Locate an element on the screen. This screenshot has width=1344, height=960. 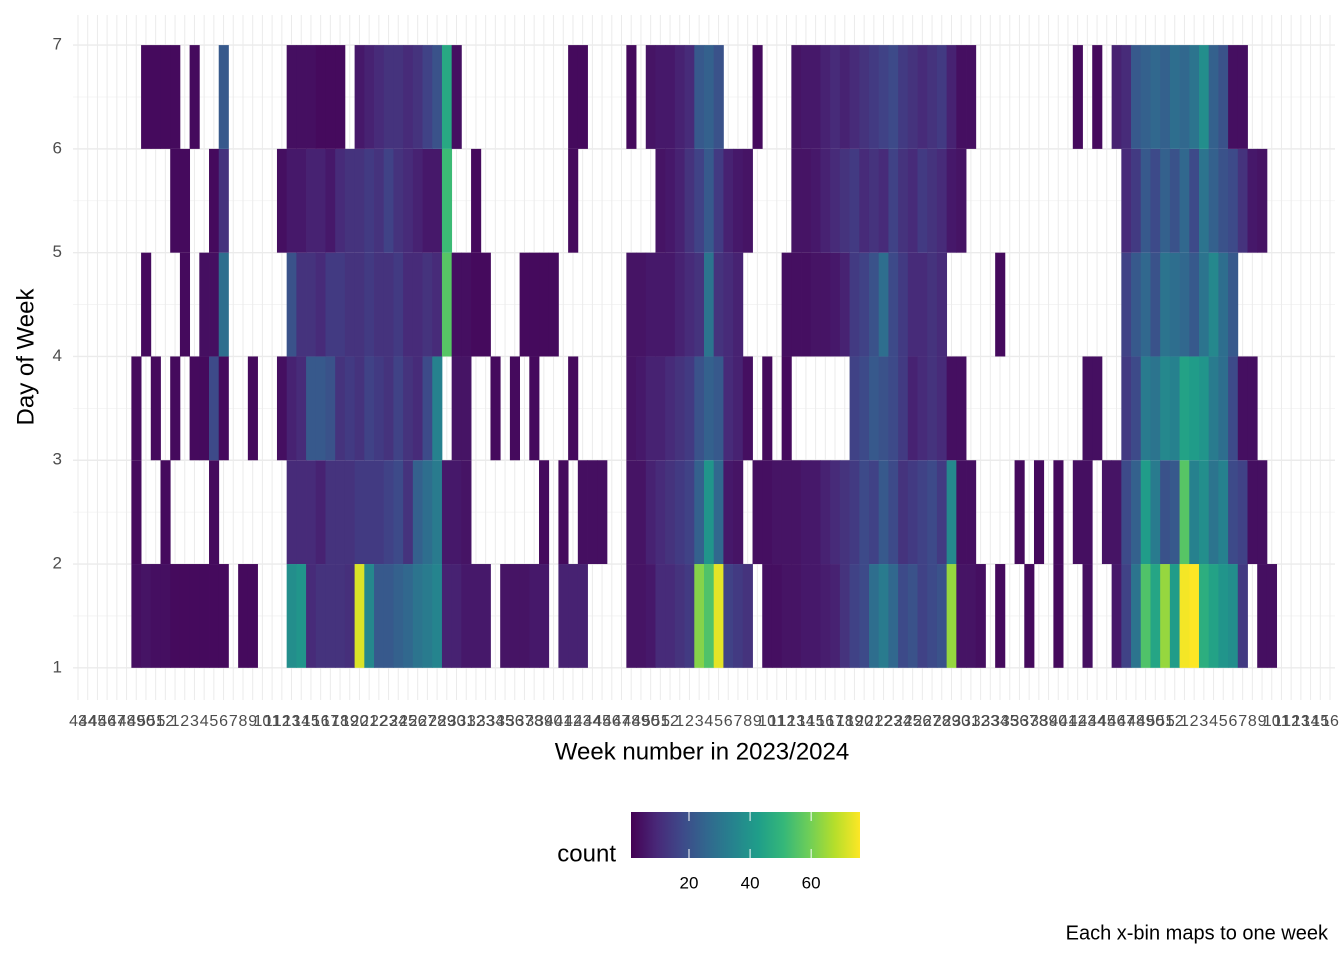
x-tick-label: 43 is located at coordinates (583, 721).